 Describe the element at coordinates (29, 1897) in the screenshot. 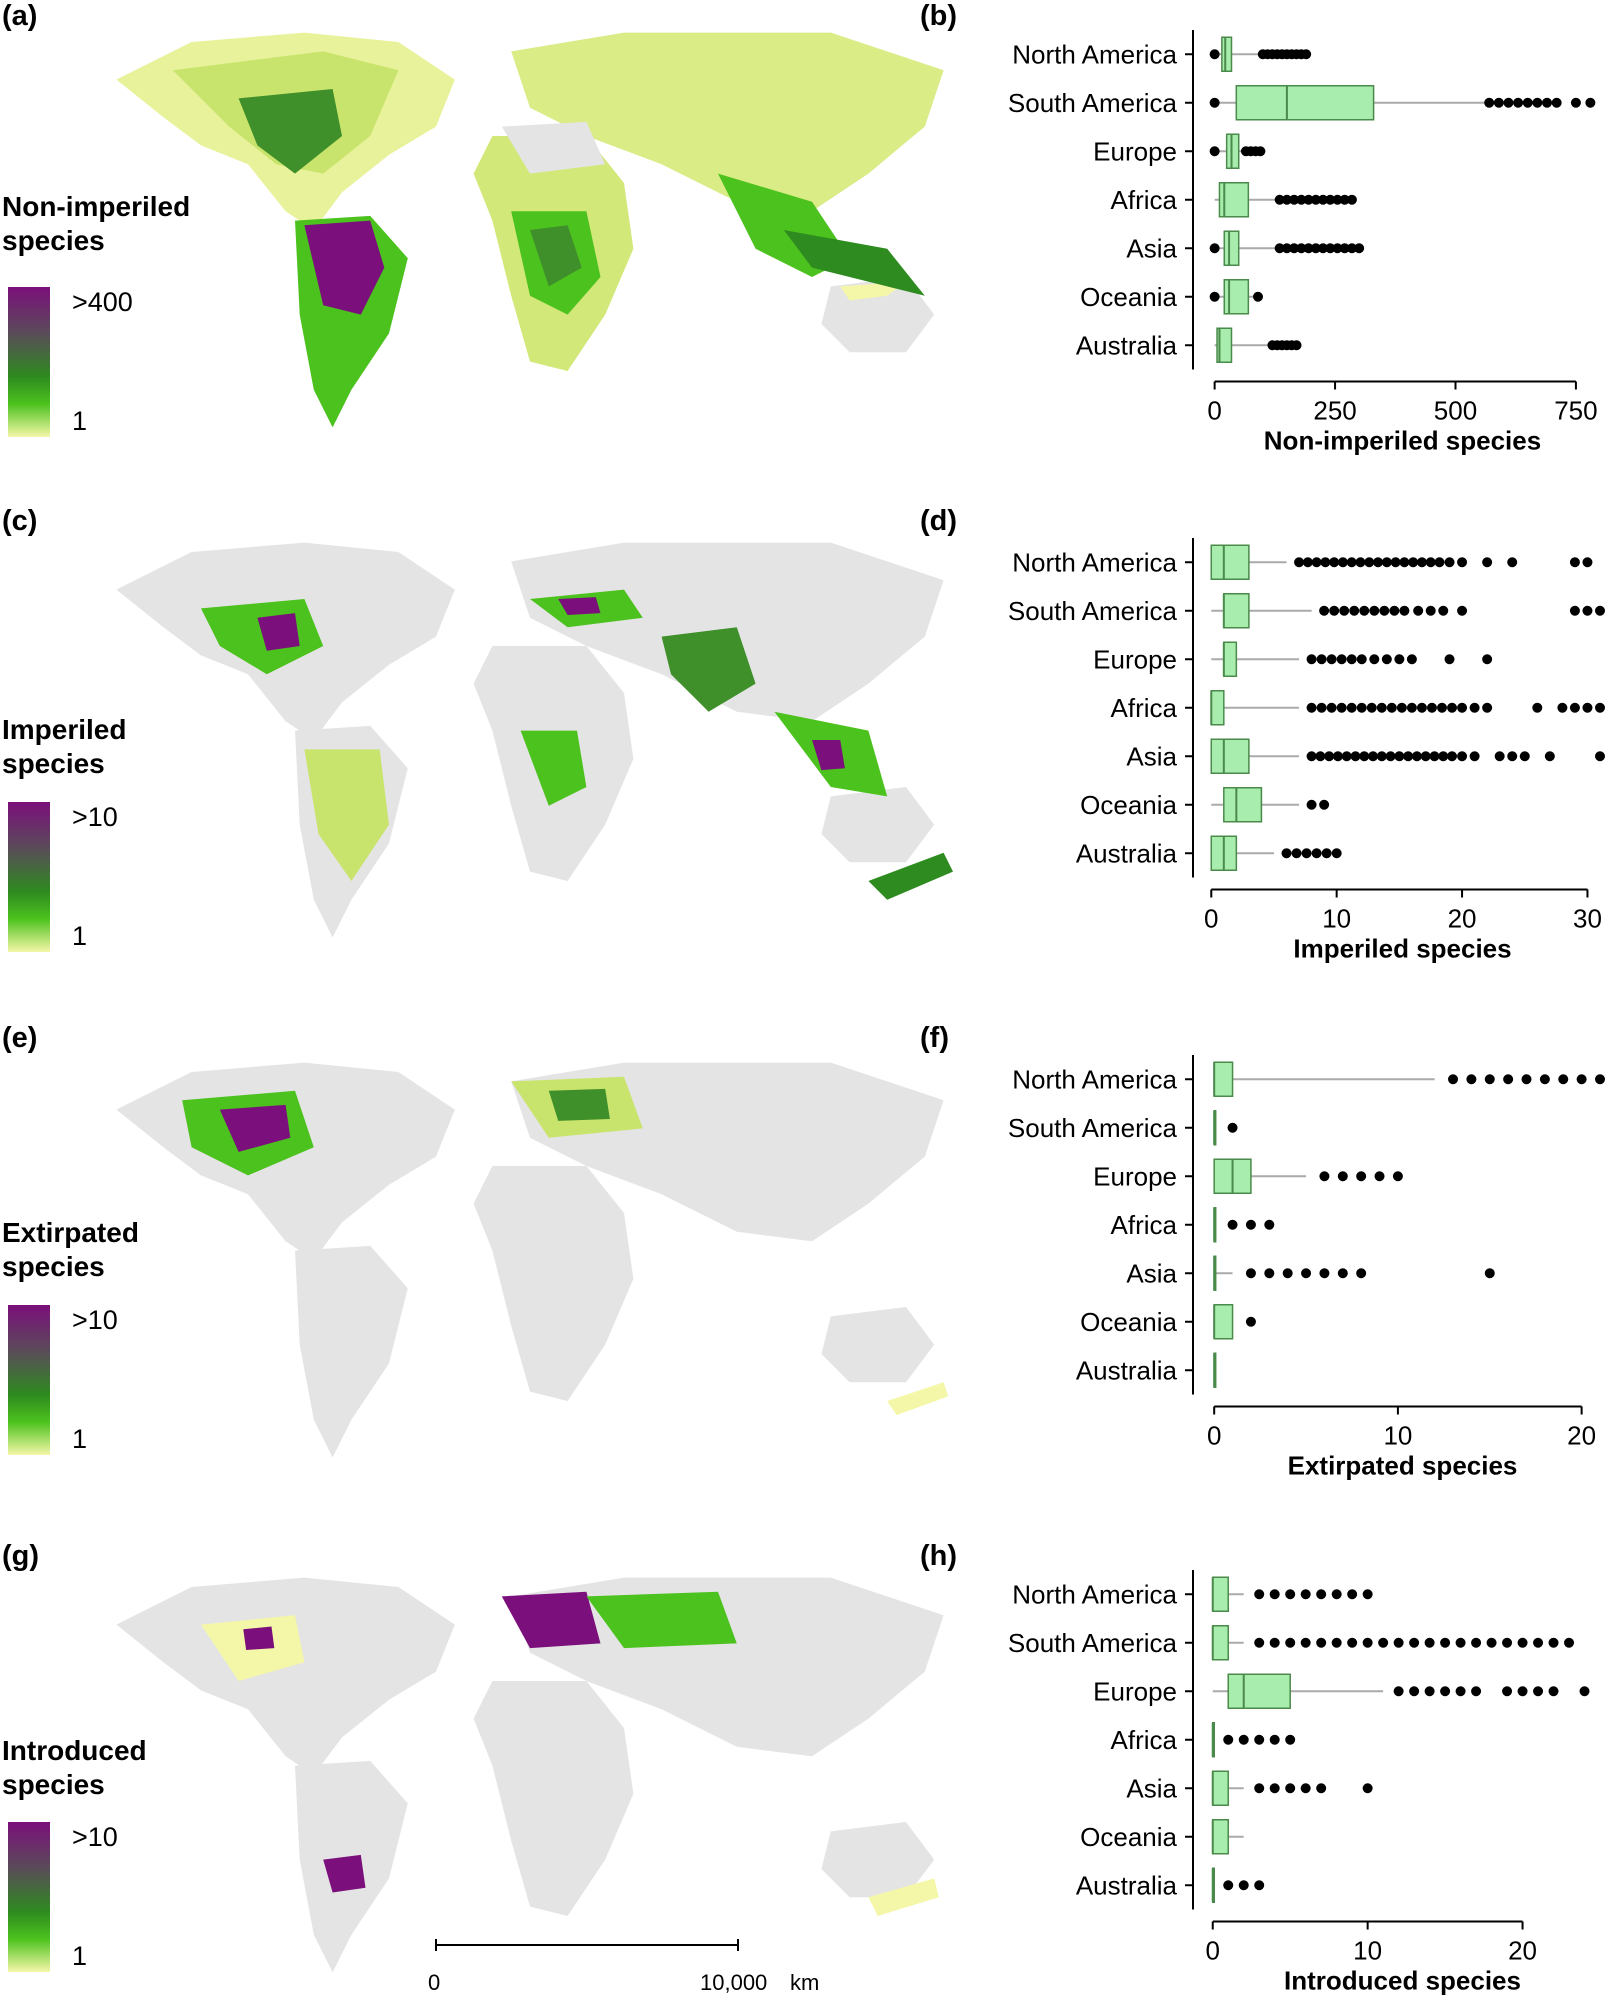

I see `legend-gradient-g` at that location.